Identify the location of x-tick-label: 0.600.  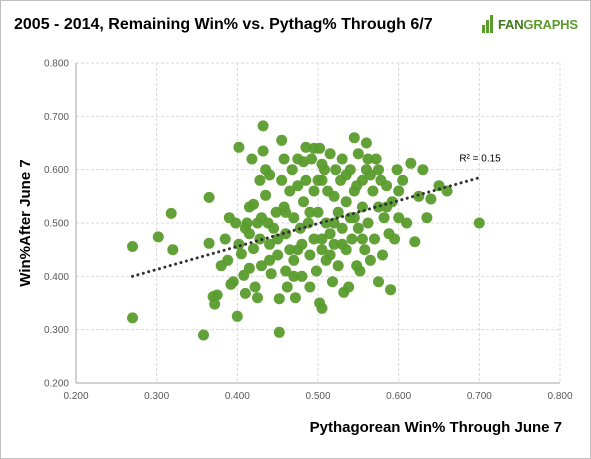
(398, 396).